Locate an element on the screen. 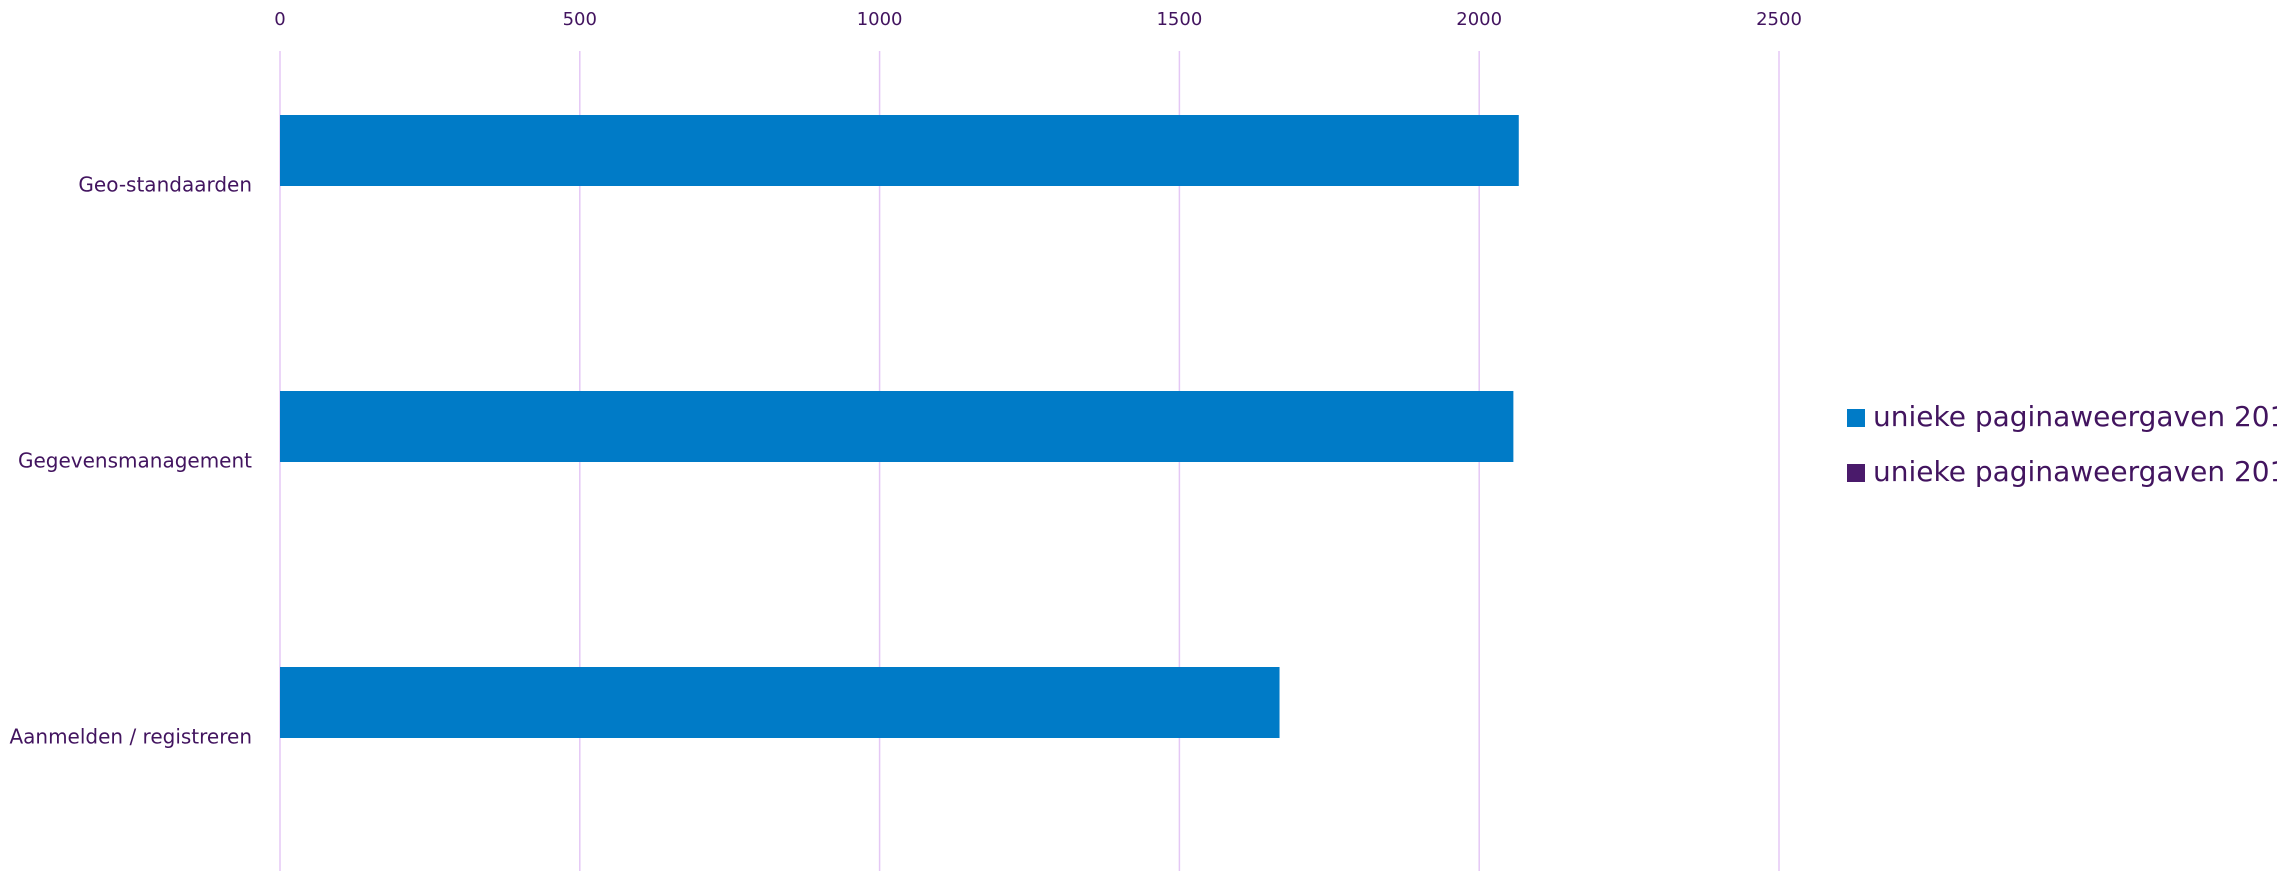  x-tick-label: 2500 is located at coordinates (1779, 19).